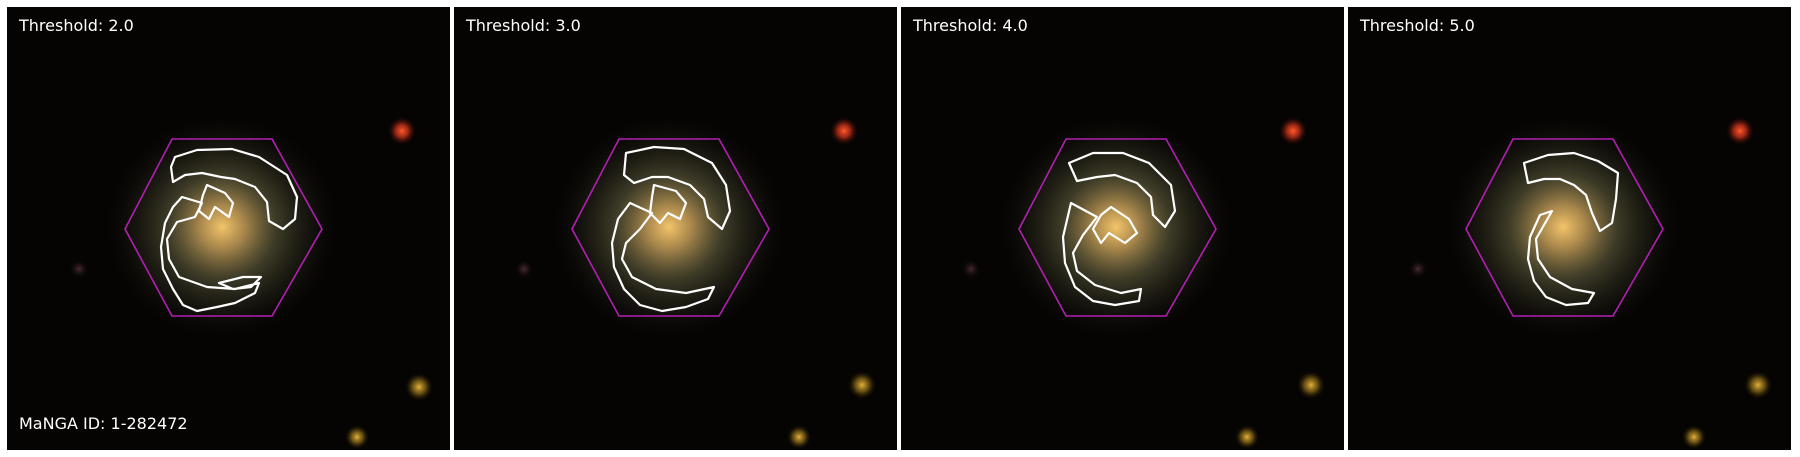 The image size is (1800, 457). I want to click on threshold-label: Threshold: 3.0, so click(523, 25).